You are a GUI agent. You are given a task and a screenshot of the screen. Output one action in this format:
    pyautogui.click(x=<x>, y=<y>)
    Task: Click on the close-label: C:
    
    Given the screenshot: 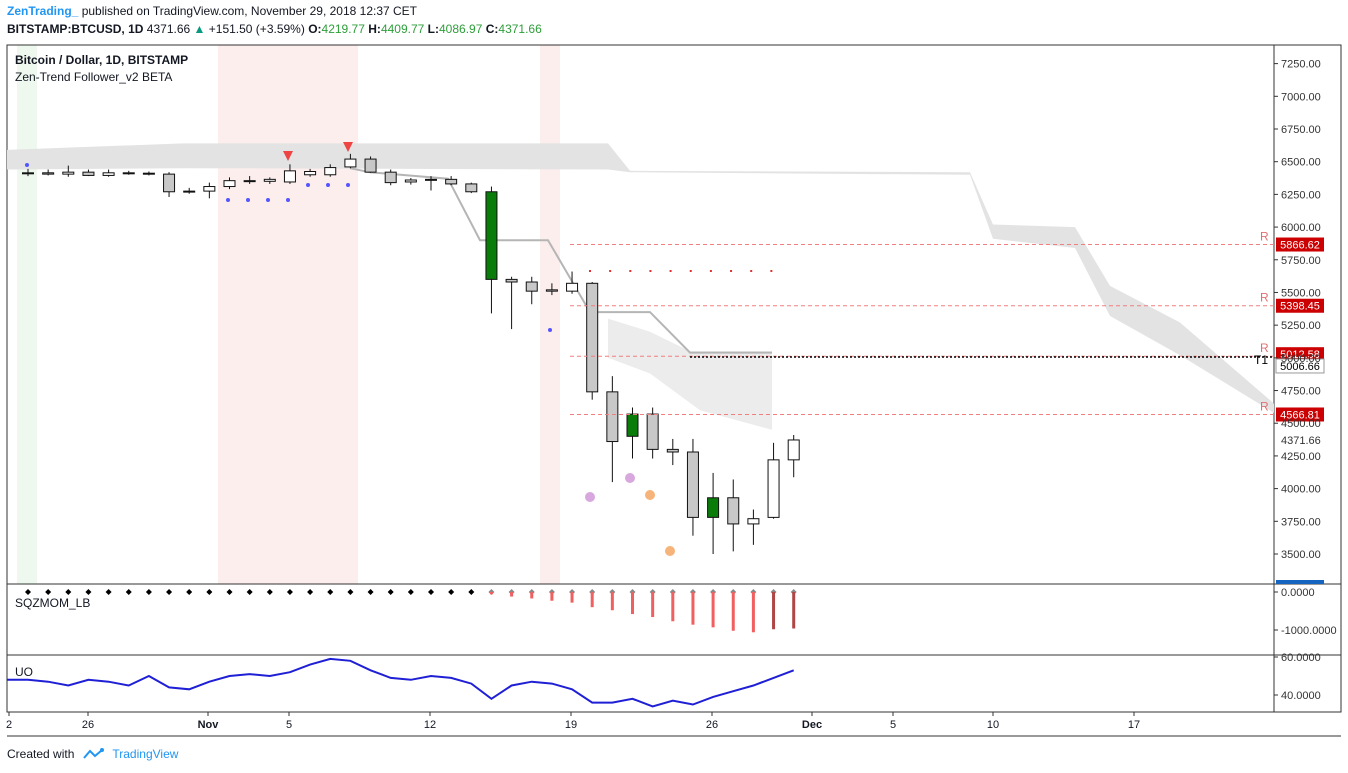 What is the action you would take?
    pyautogui.click(x=492, y=29)
    